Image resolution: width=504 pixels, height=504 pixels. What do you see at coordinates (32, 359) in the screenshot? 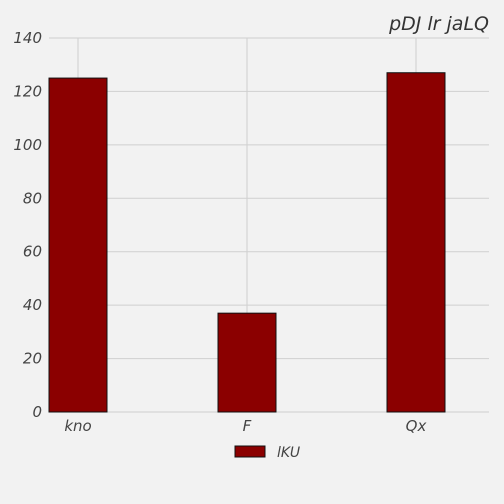
I see `y-tick-label: 20` at bounding box center [32, 359].